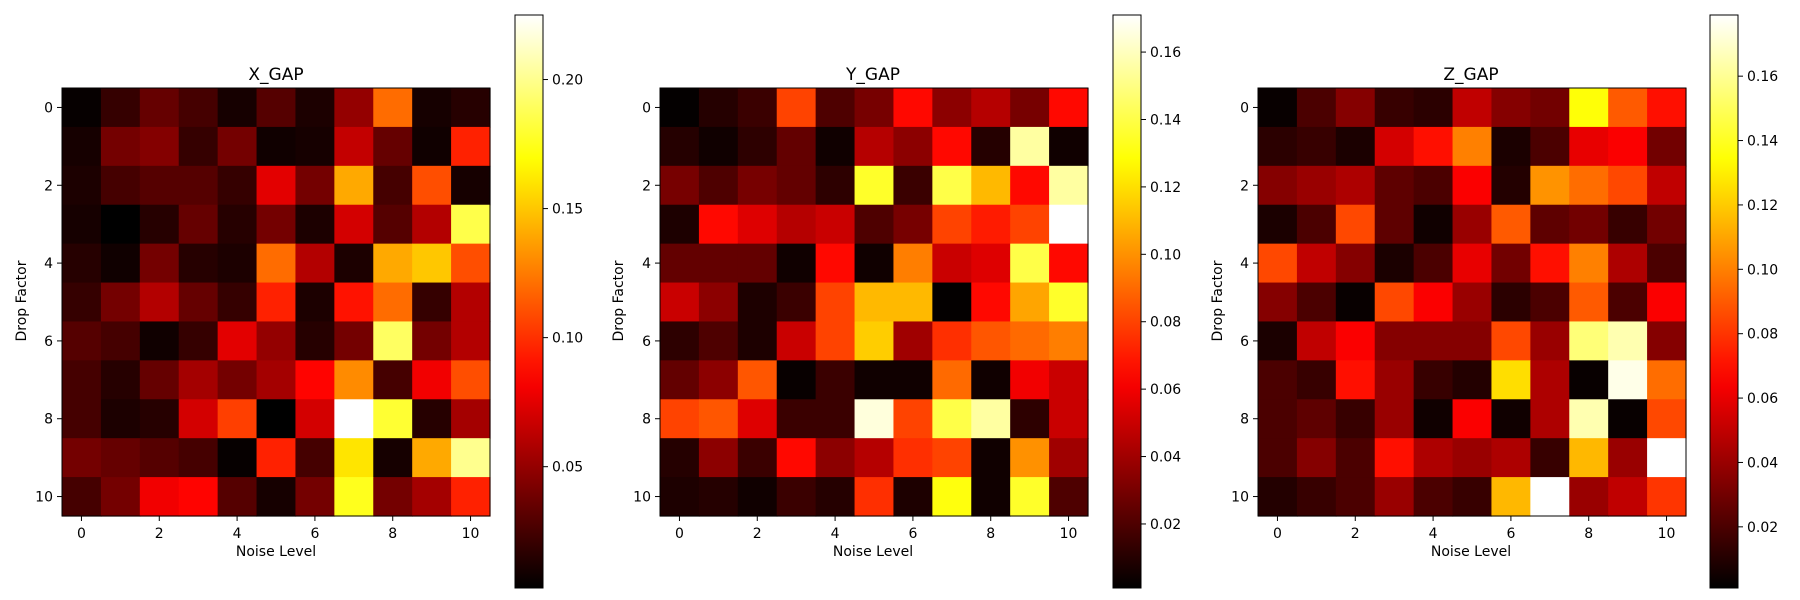  Describe the element at coordinates (1433, 534) in the screenshot. I see `x-tick-label: 4` at that location.